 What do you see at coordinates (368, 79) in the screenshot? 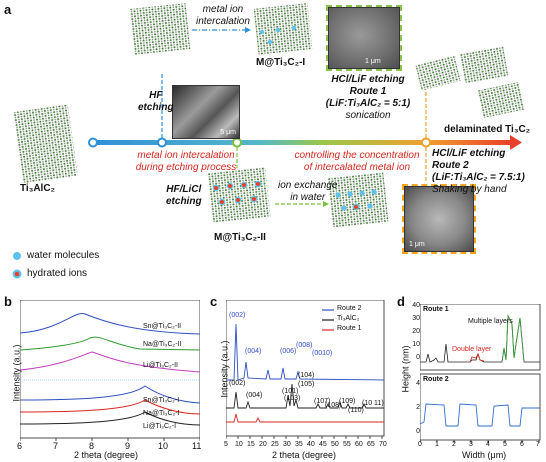
I see `route1-line1: HCl/LiF etching` at bounding box center [368, 79].